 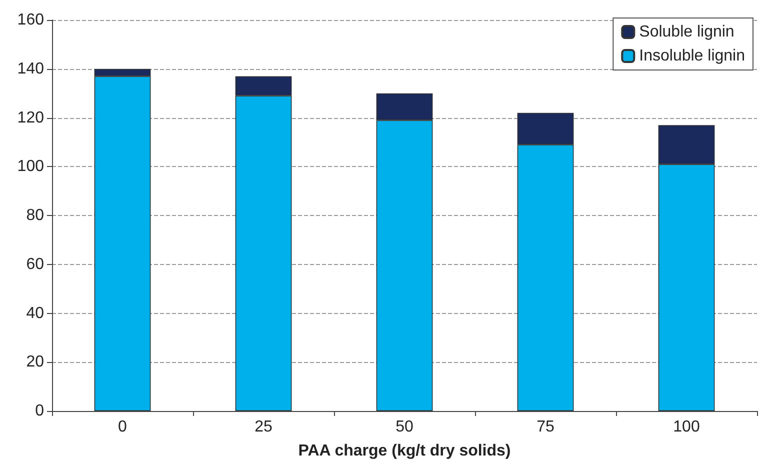 What do you see at coordinates (404, 451) in the screenshot?
I see `x-axis-title: PAA charge (kg/t dry solids)` at bounding box center [404, 451].